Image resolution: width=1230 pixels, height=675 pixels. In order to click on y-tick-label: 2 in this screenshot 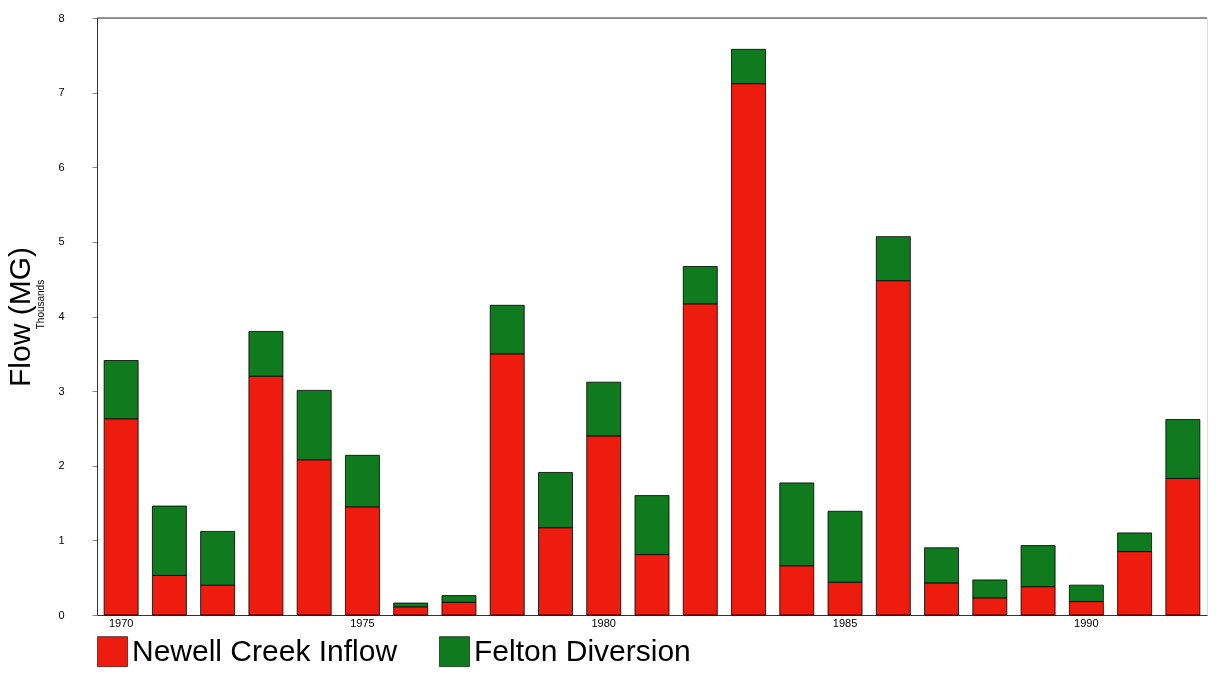, I will do `click(61, 465)`.